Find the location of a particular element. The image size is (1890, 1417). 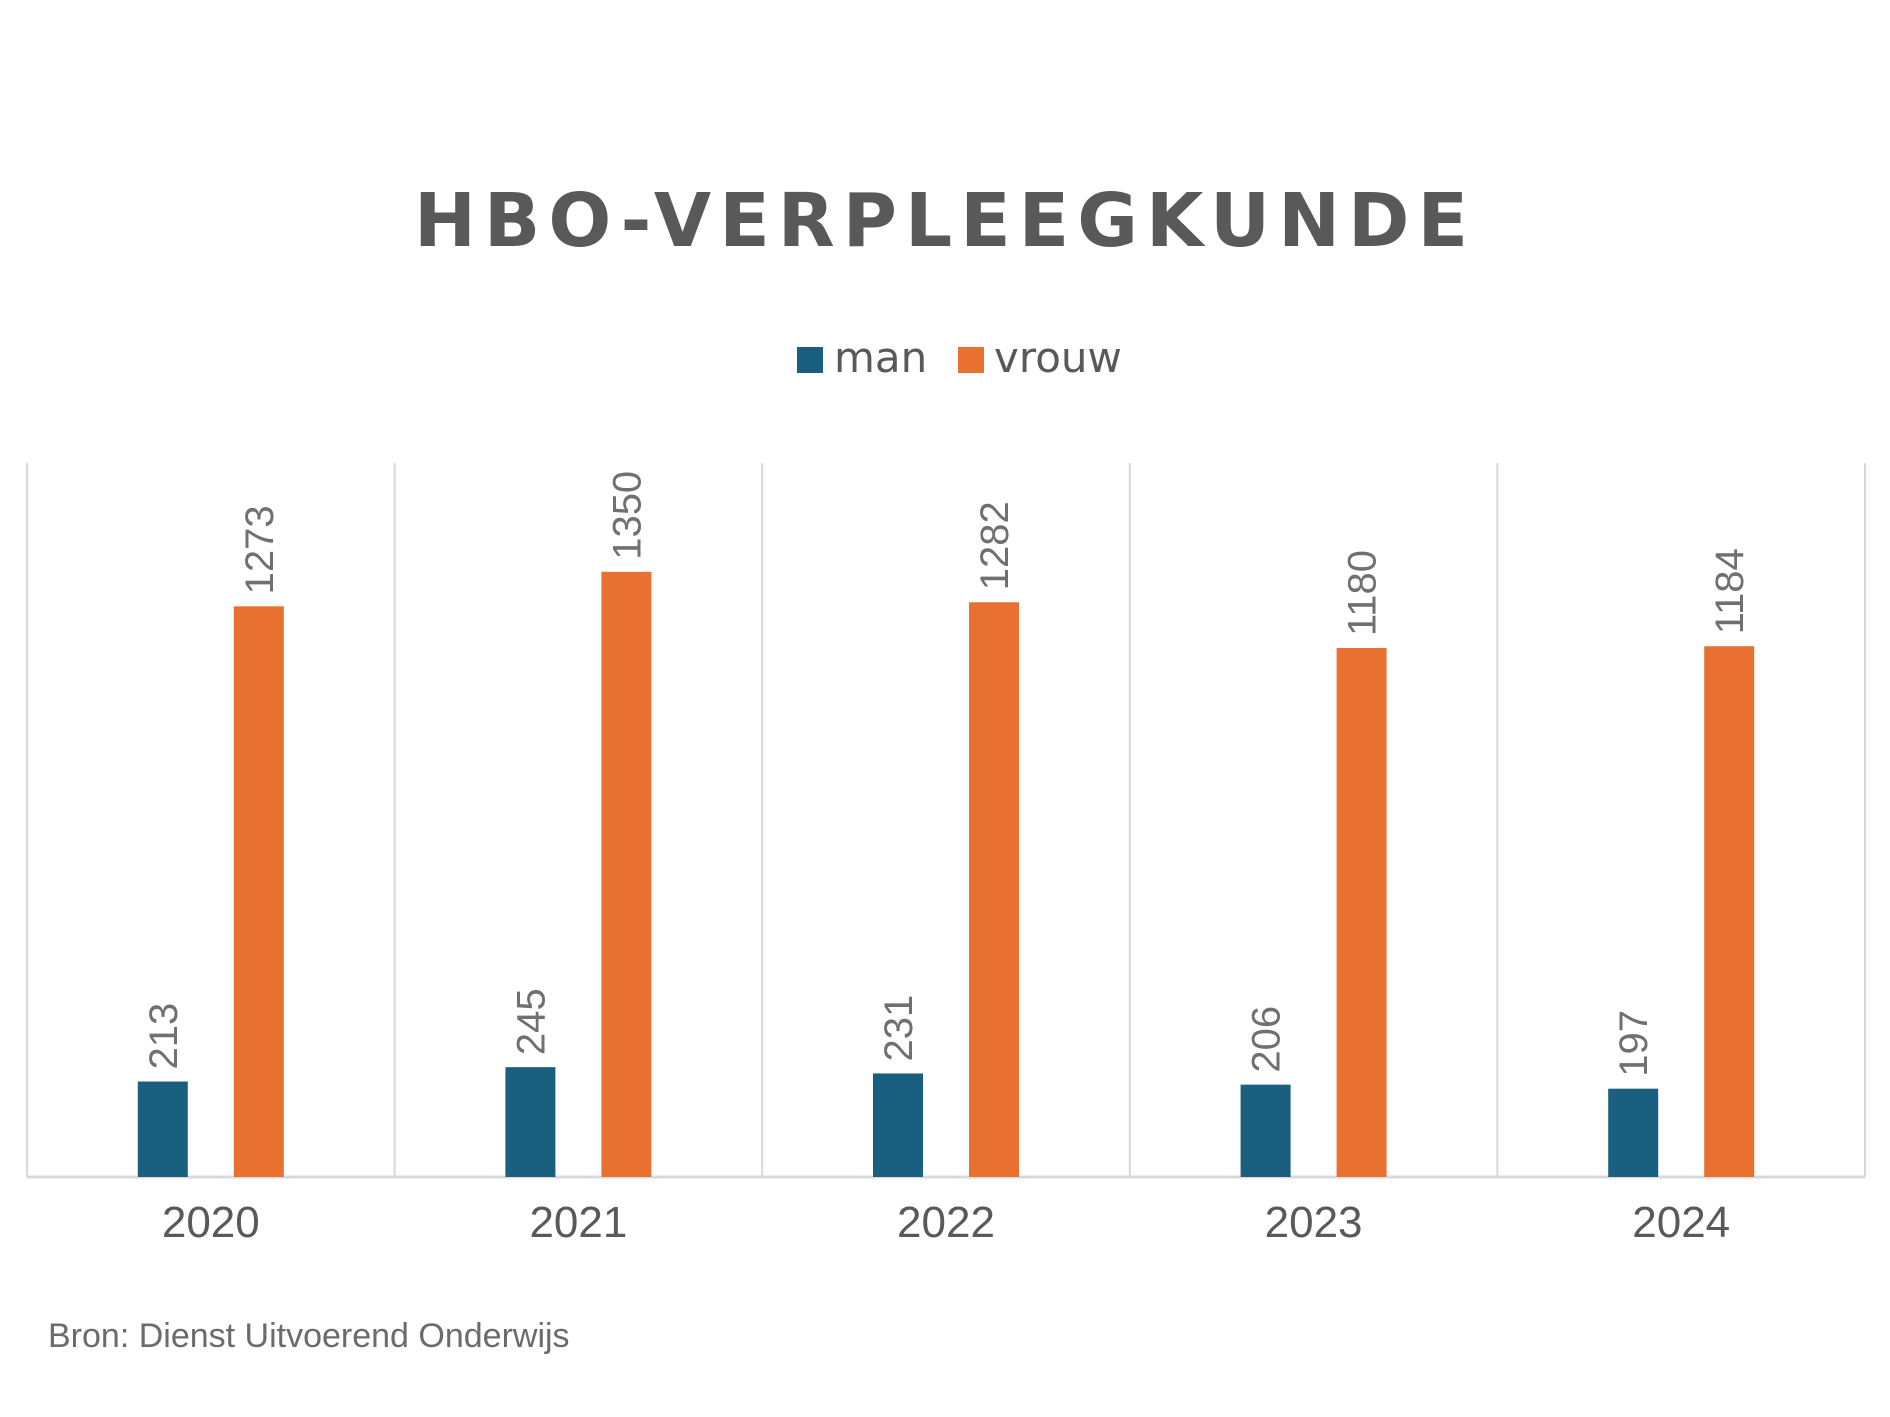

bar-man-2023 is located at coordinates (1265, 1130).